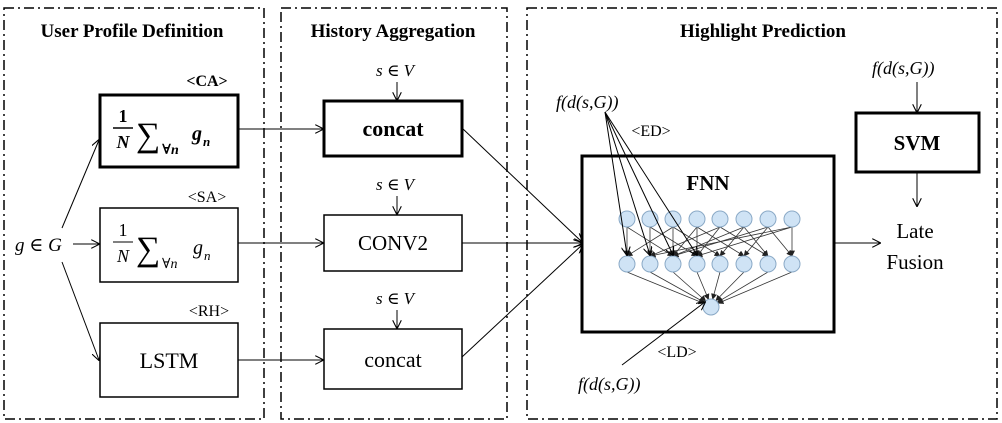  Describe the element at coordinates (161, 132) in the screenshot. I see `ca-formula: 1 N ∑ ∀n g n` at that location.